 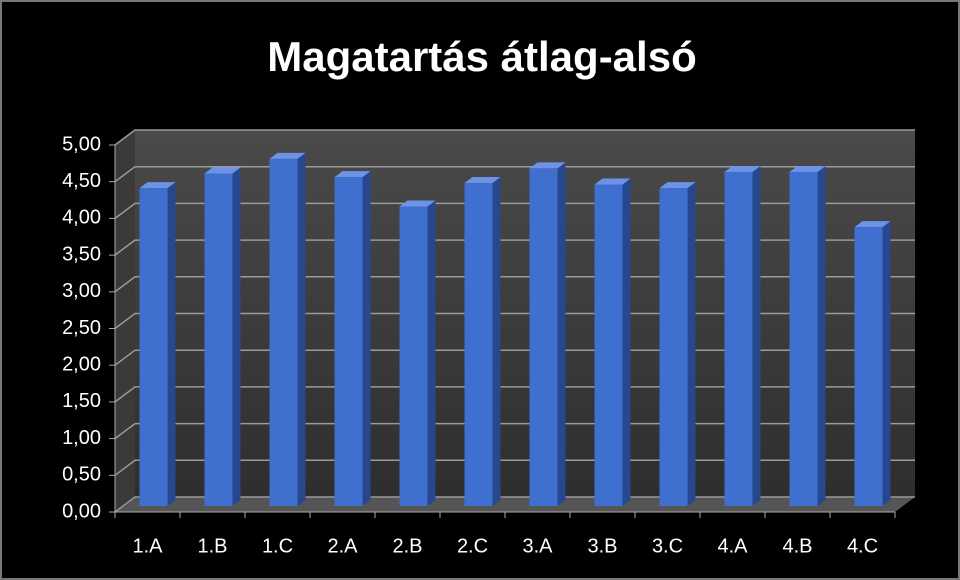 What do you see at coordinates (81, 144) in the screenshot?
I see `y-tick-label: 5,00` at bounding box center [81, 144].